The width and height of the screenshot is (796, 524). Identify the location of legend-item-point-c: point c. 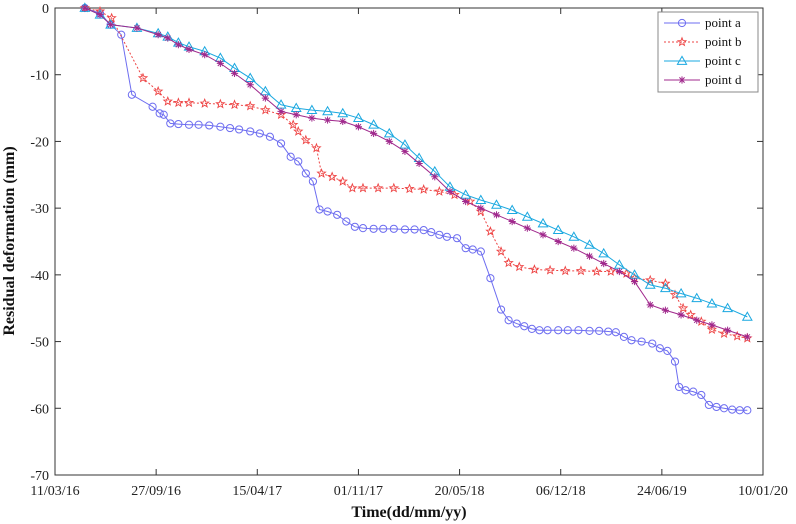
(702, 60).